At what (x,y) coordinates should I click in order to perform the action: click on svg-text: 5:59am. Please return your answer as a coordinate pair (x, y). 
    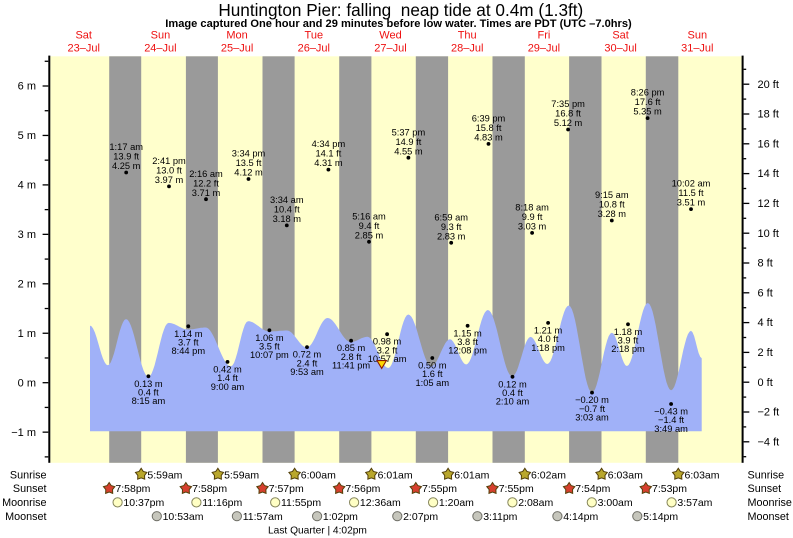
    Looking at the image, I should click on (241, 475).